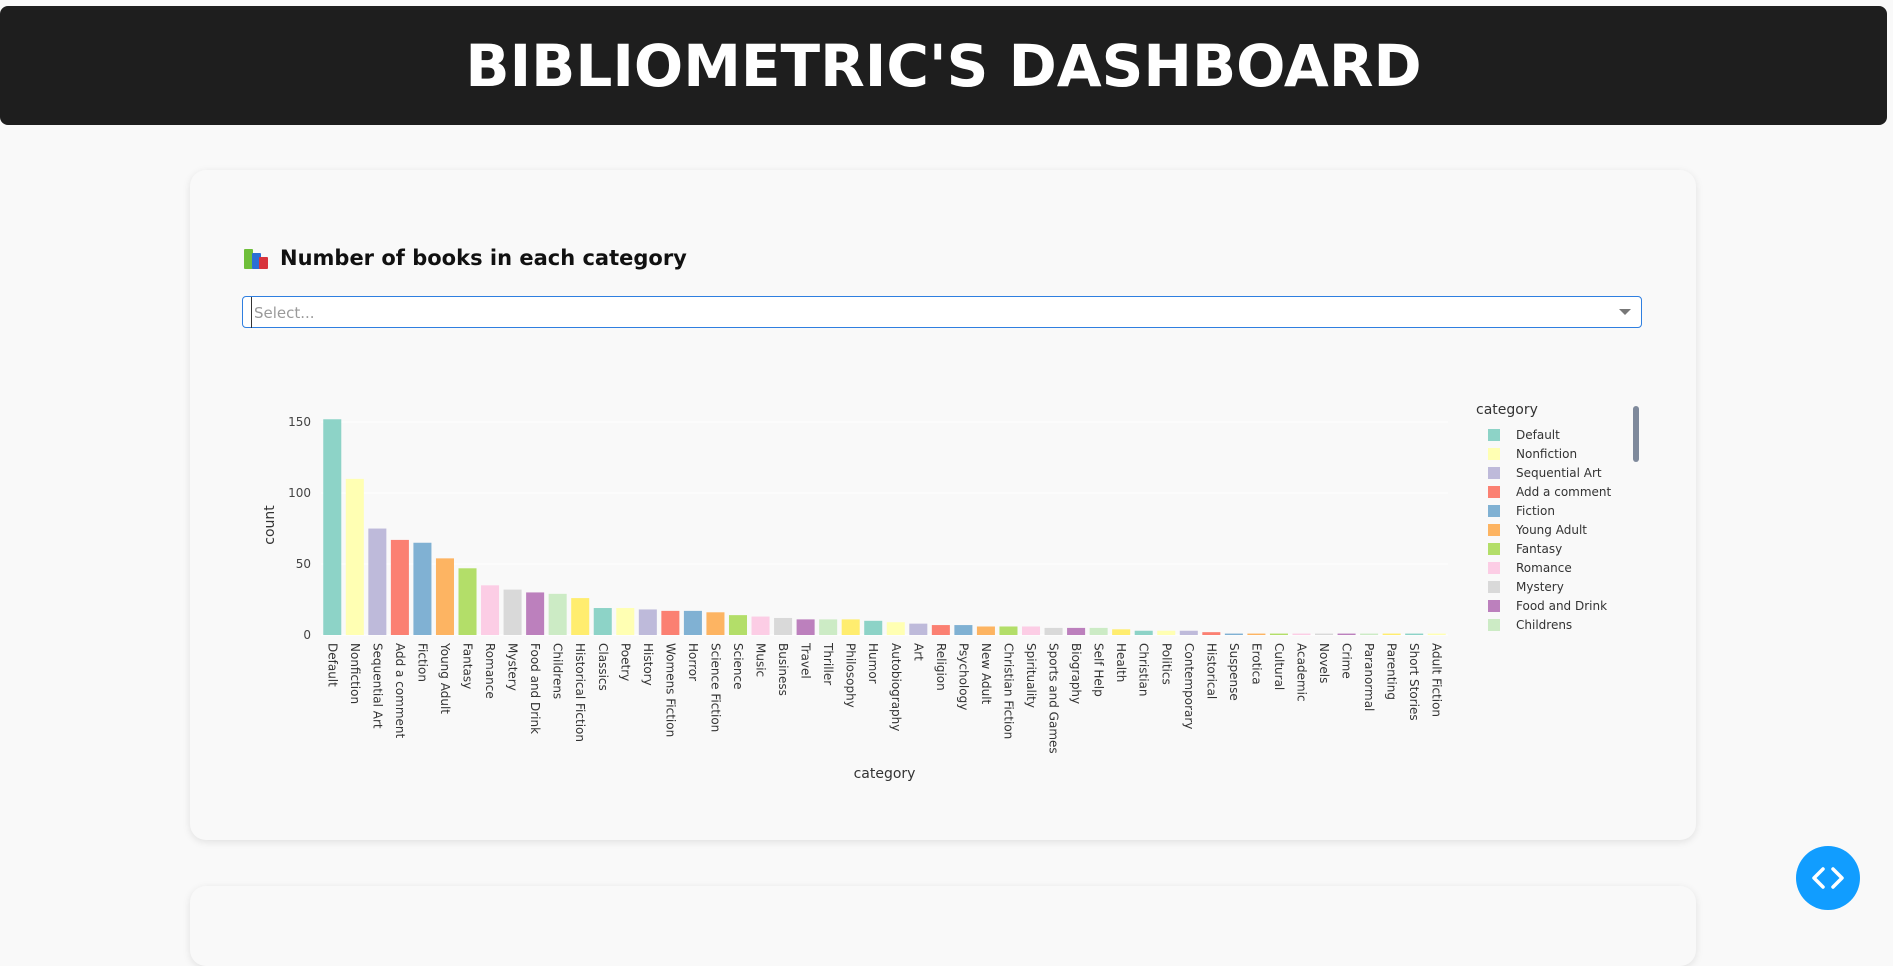  What do you see at coordinates (1234, 672) in the screenshot?
I see `x-tick-label: Suspense` at bounding box center [1234, 672].